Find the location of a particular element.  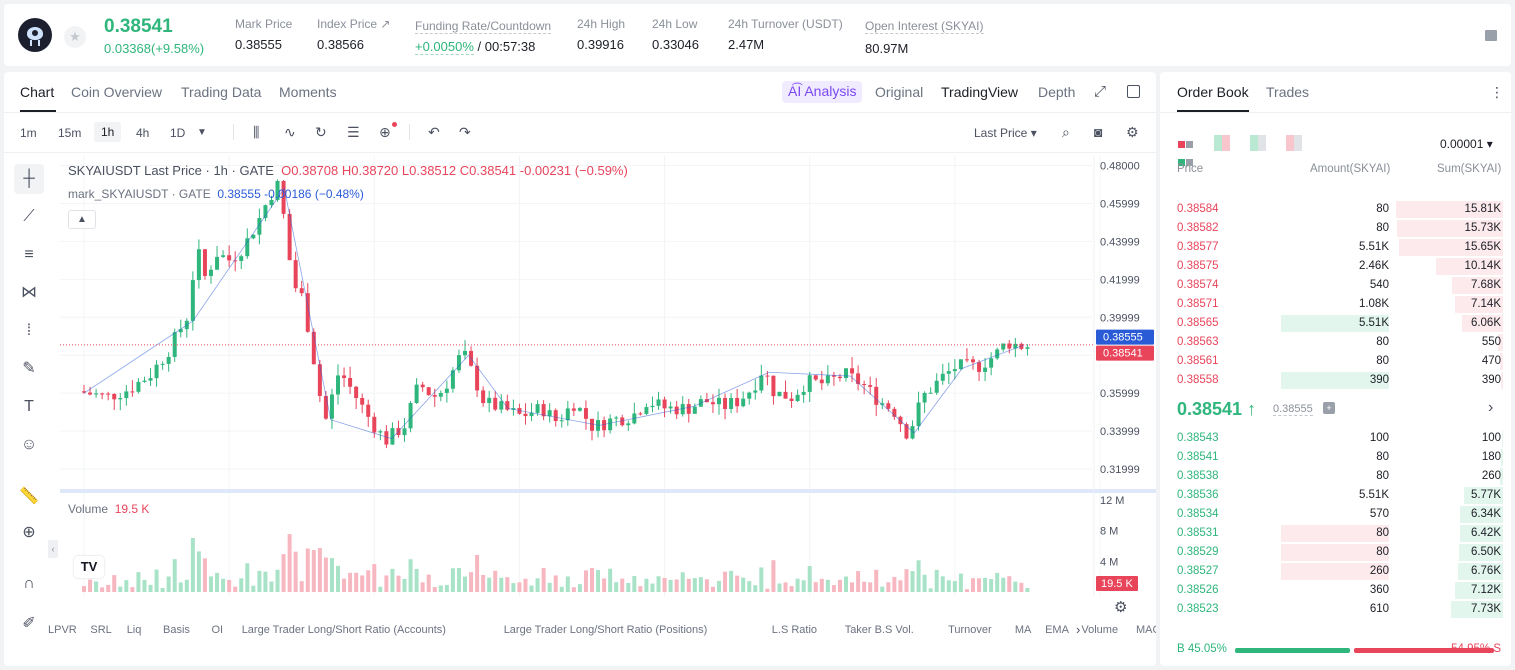

favorite-star-icon: ★ is located at coordinates (75, 37).